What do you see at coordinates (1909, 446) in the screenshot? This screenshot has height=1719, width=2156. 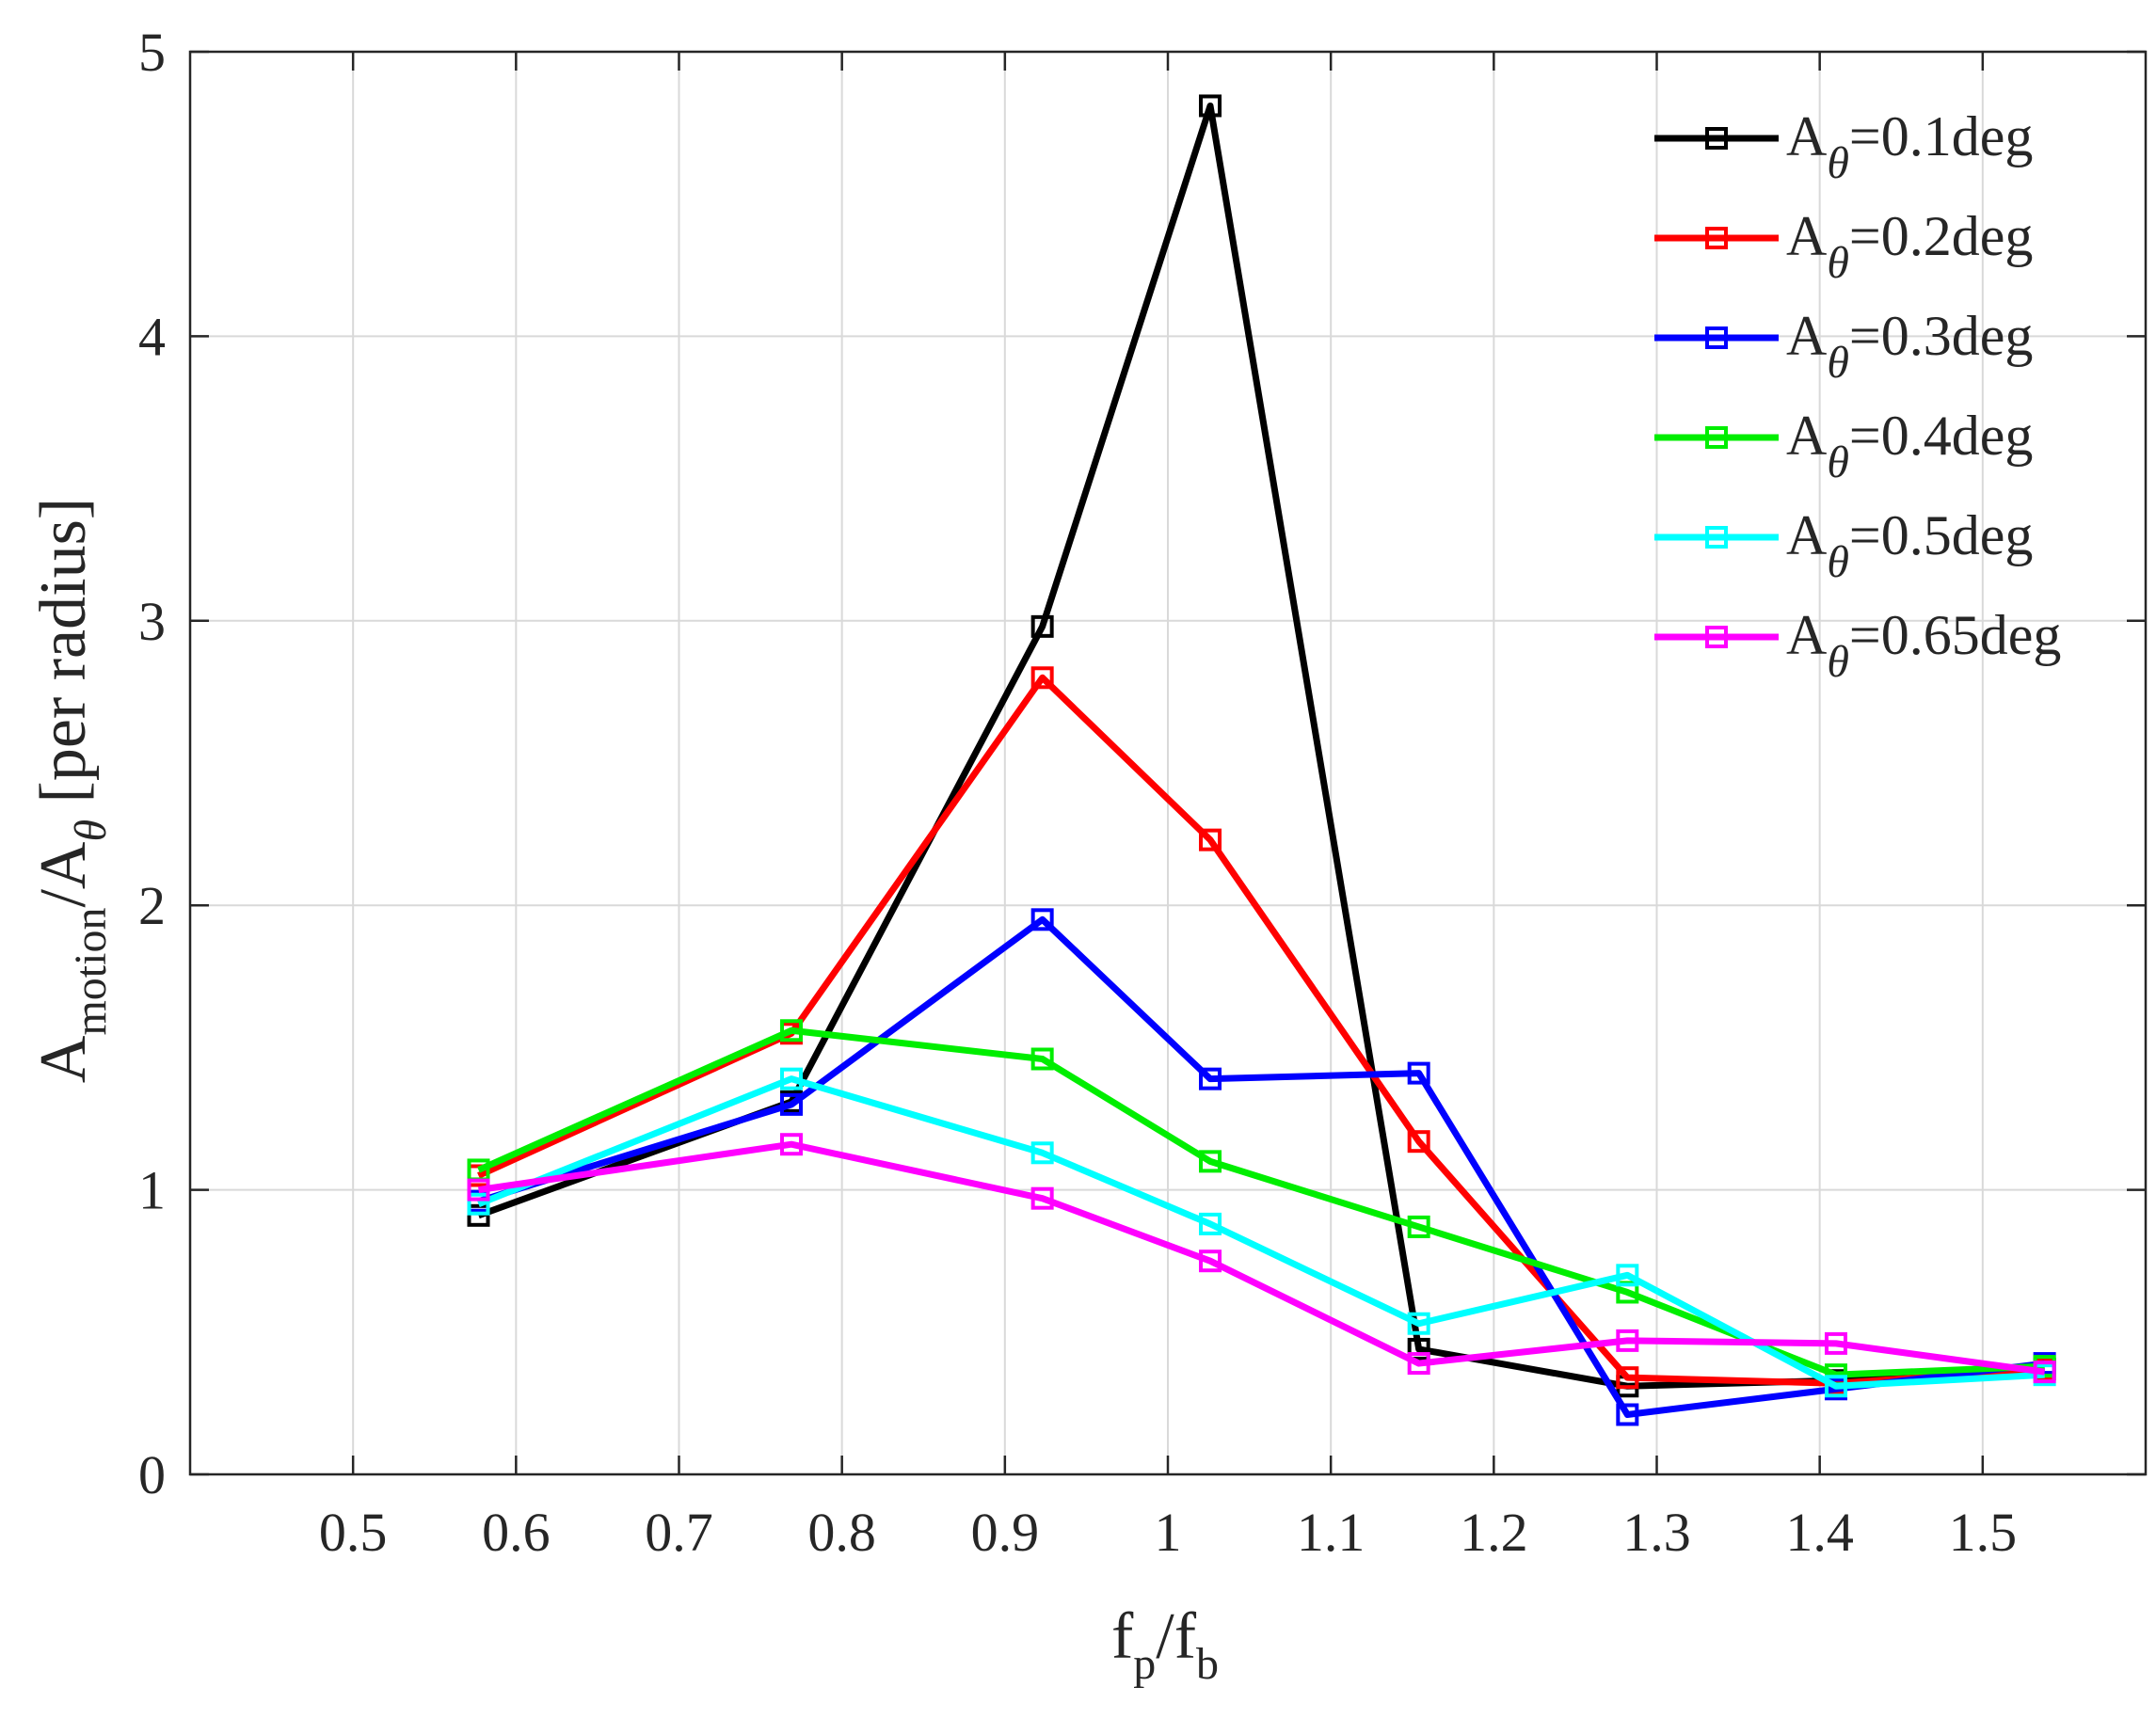 I see `legend-label: Aθ=0.4deg` at bounding box center [1909, 446].